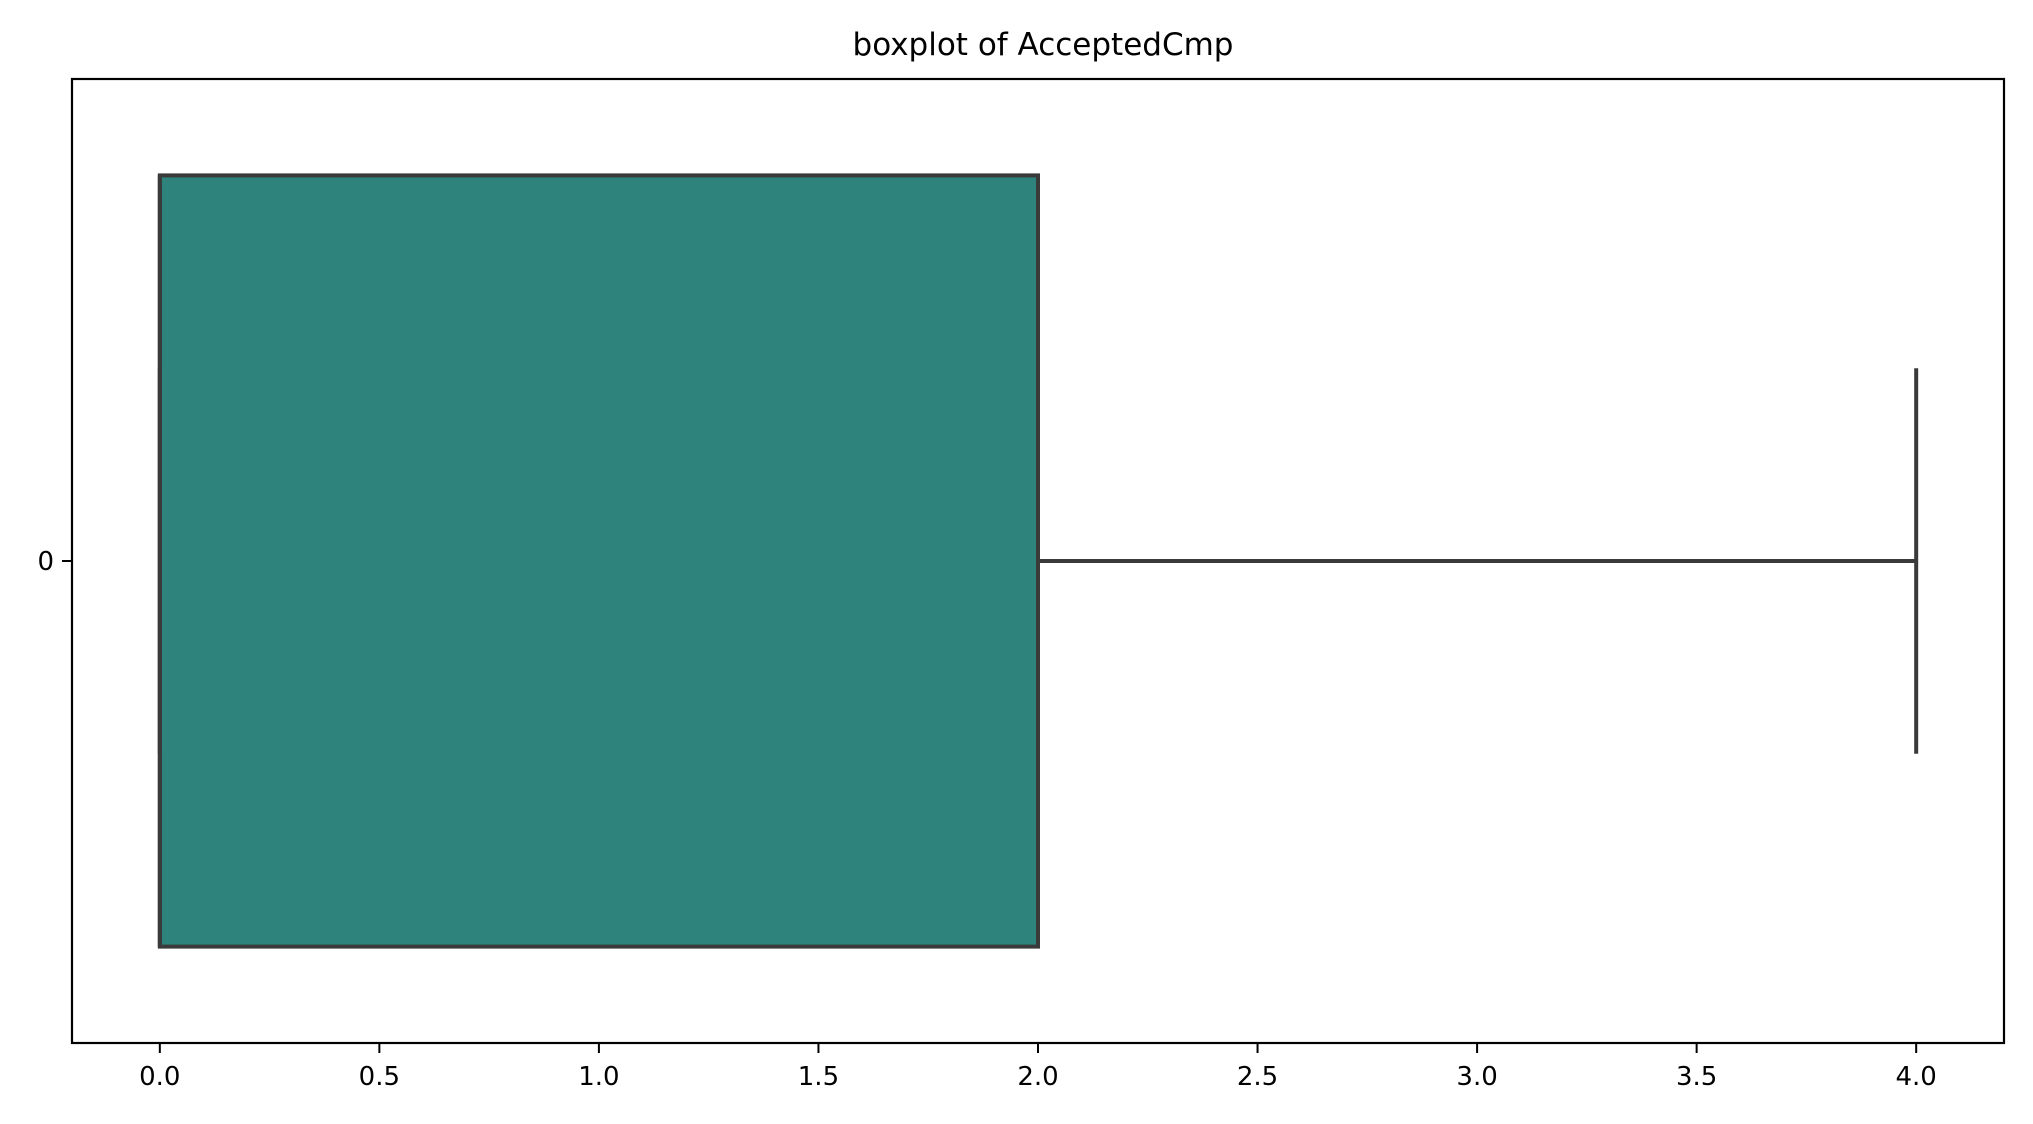 This screenshot has height=1124, width=2033. Describe the element at coordinates (1043, 45) in the screenshot. I see `chart-title: boxplot of AcceptedCmp` at that location.